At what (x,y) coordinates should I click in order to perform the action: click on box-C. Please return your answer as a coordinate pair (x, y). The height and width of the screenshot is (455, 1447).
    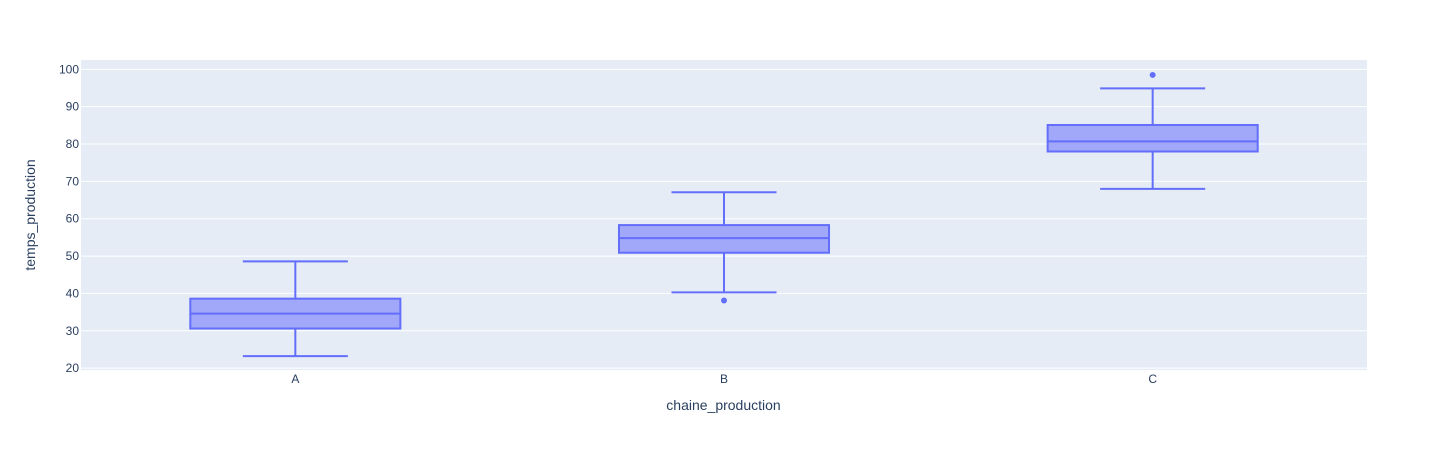
    Looking at the image, I should click on (1152, 130).